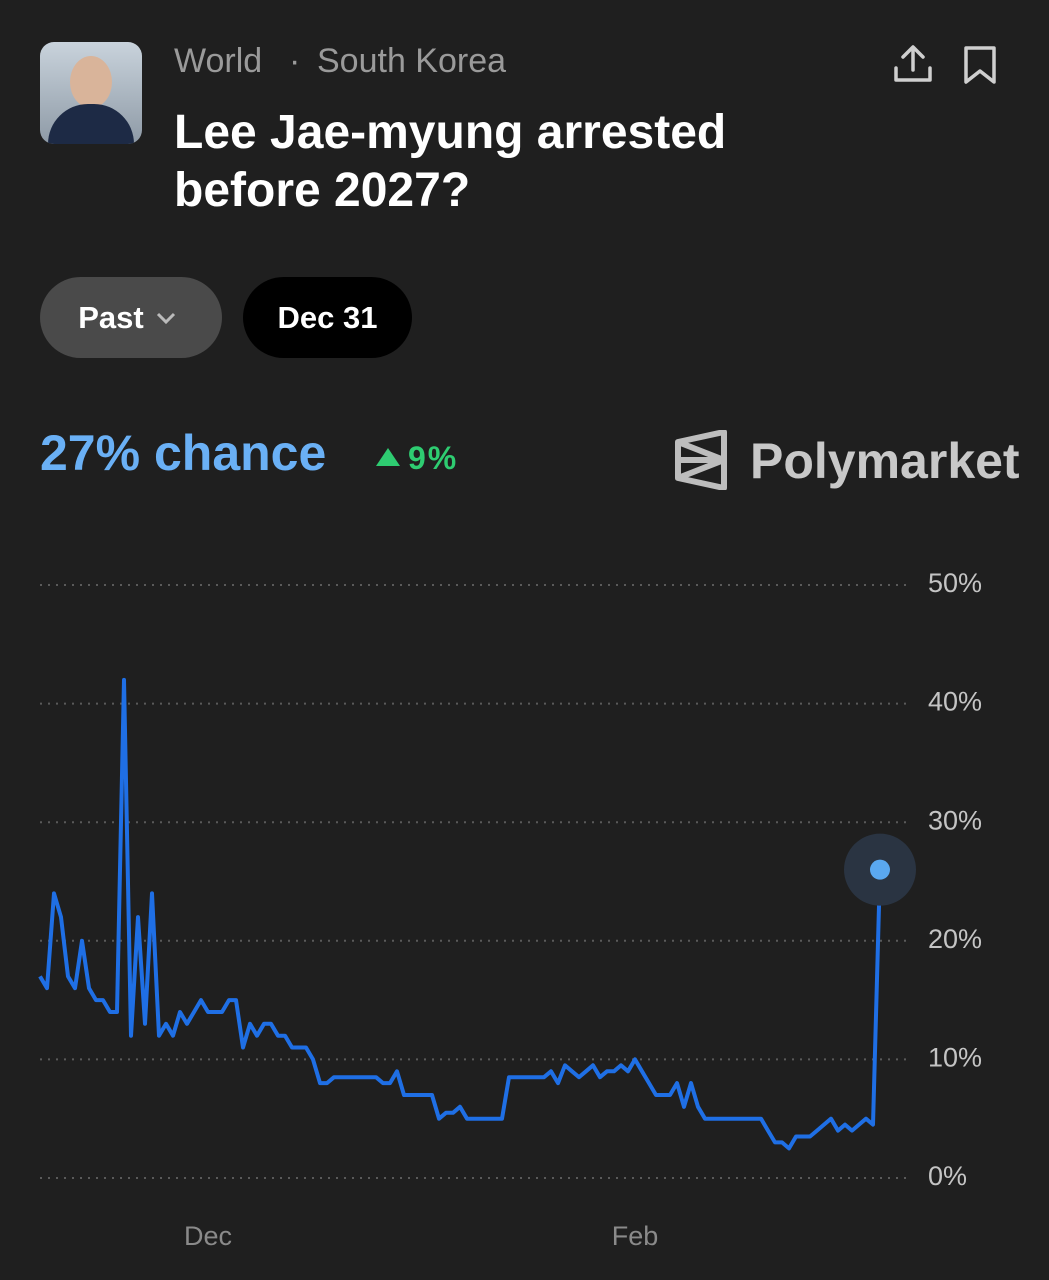 The height and width of the screenshot is (1280, 1049). I want to click on x-tick-label: Feb, so click(635, 1236).